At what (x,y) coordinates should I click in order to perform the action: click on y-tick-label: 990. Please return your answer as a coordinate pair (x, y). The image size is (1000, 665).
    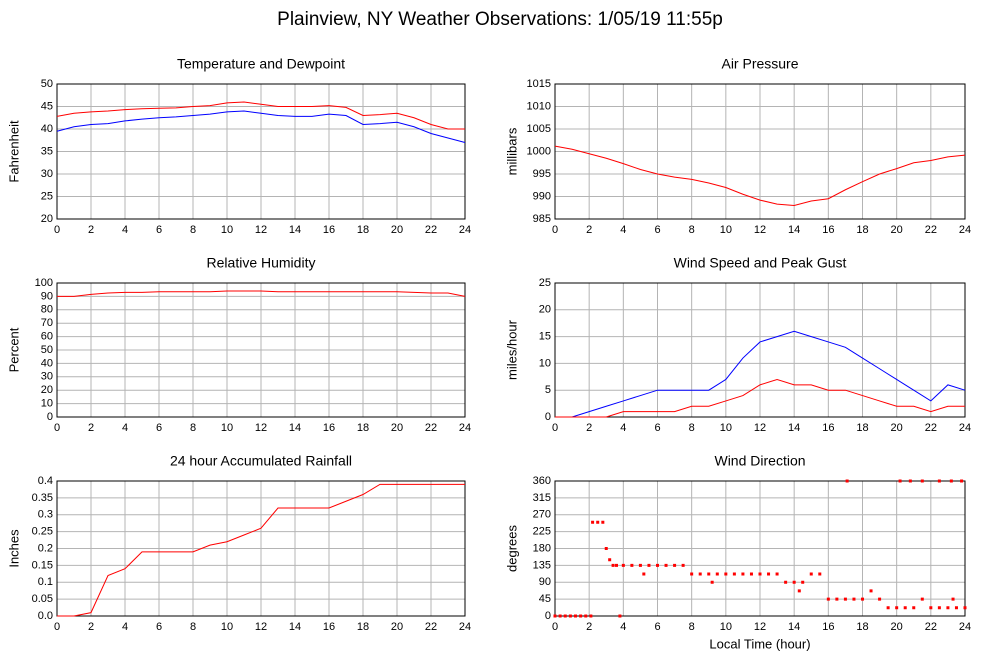
    Looking at the image, I should click on (542, 196).